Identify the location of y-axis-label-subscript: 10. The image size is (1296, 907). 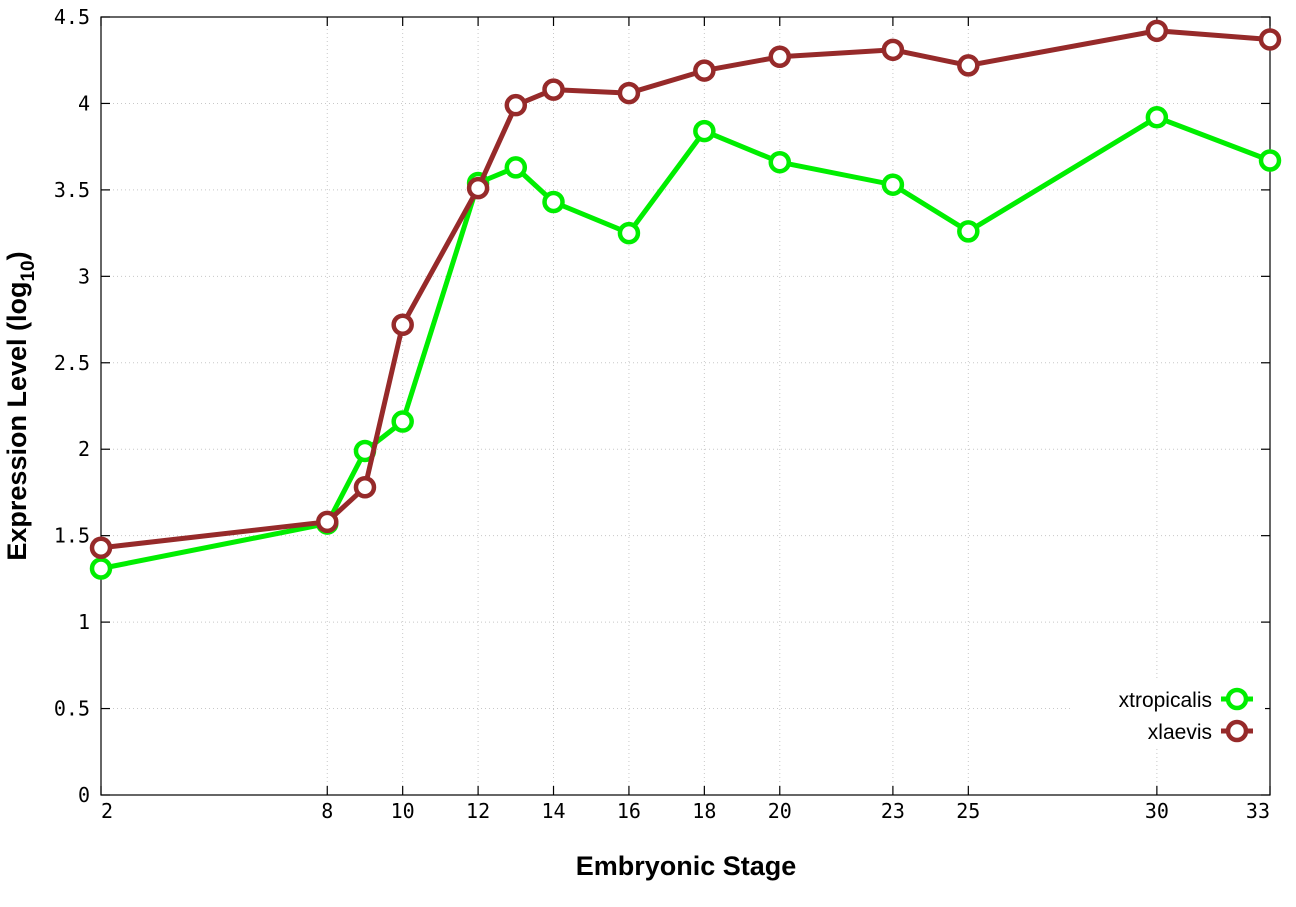
(28, 270).